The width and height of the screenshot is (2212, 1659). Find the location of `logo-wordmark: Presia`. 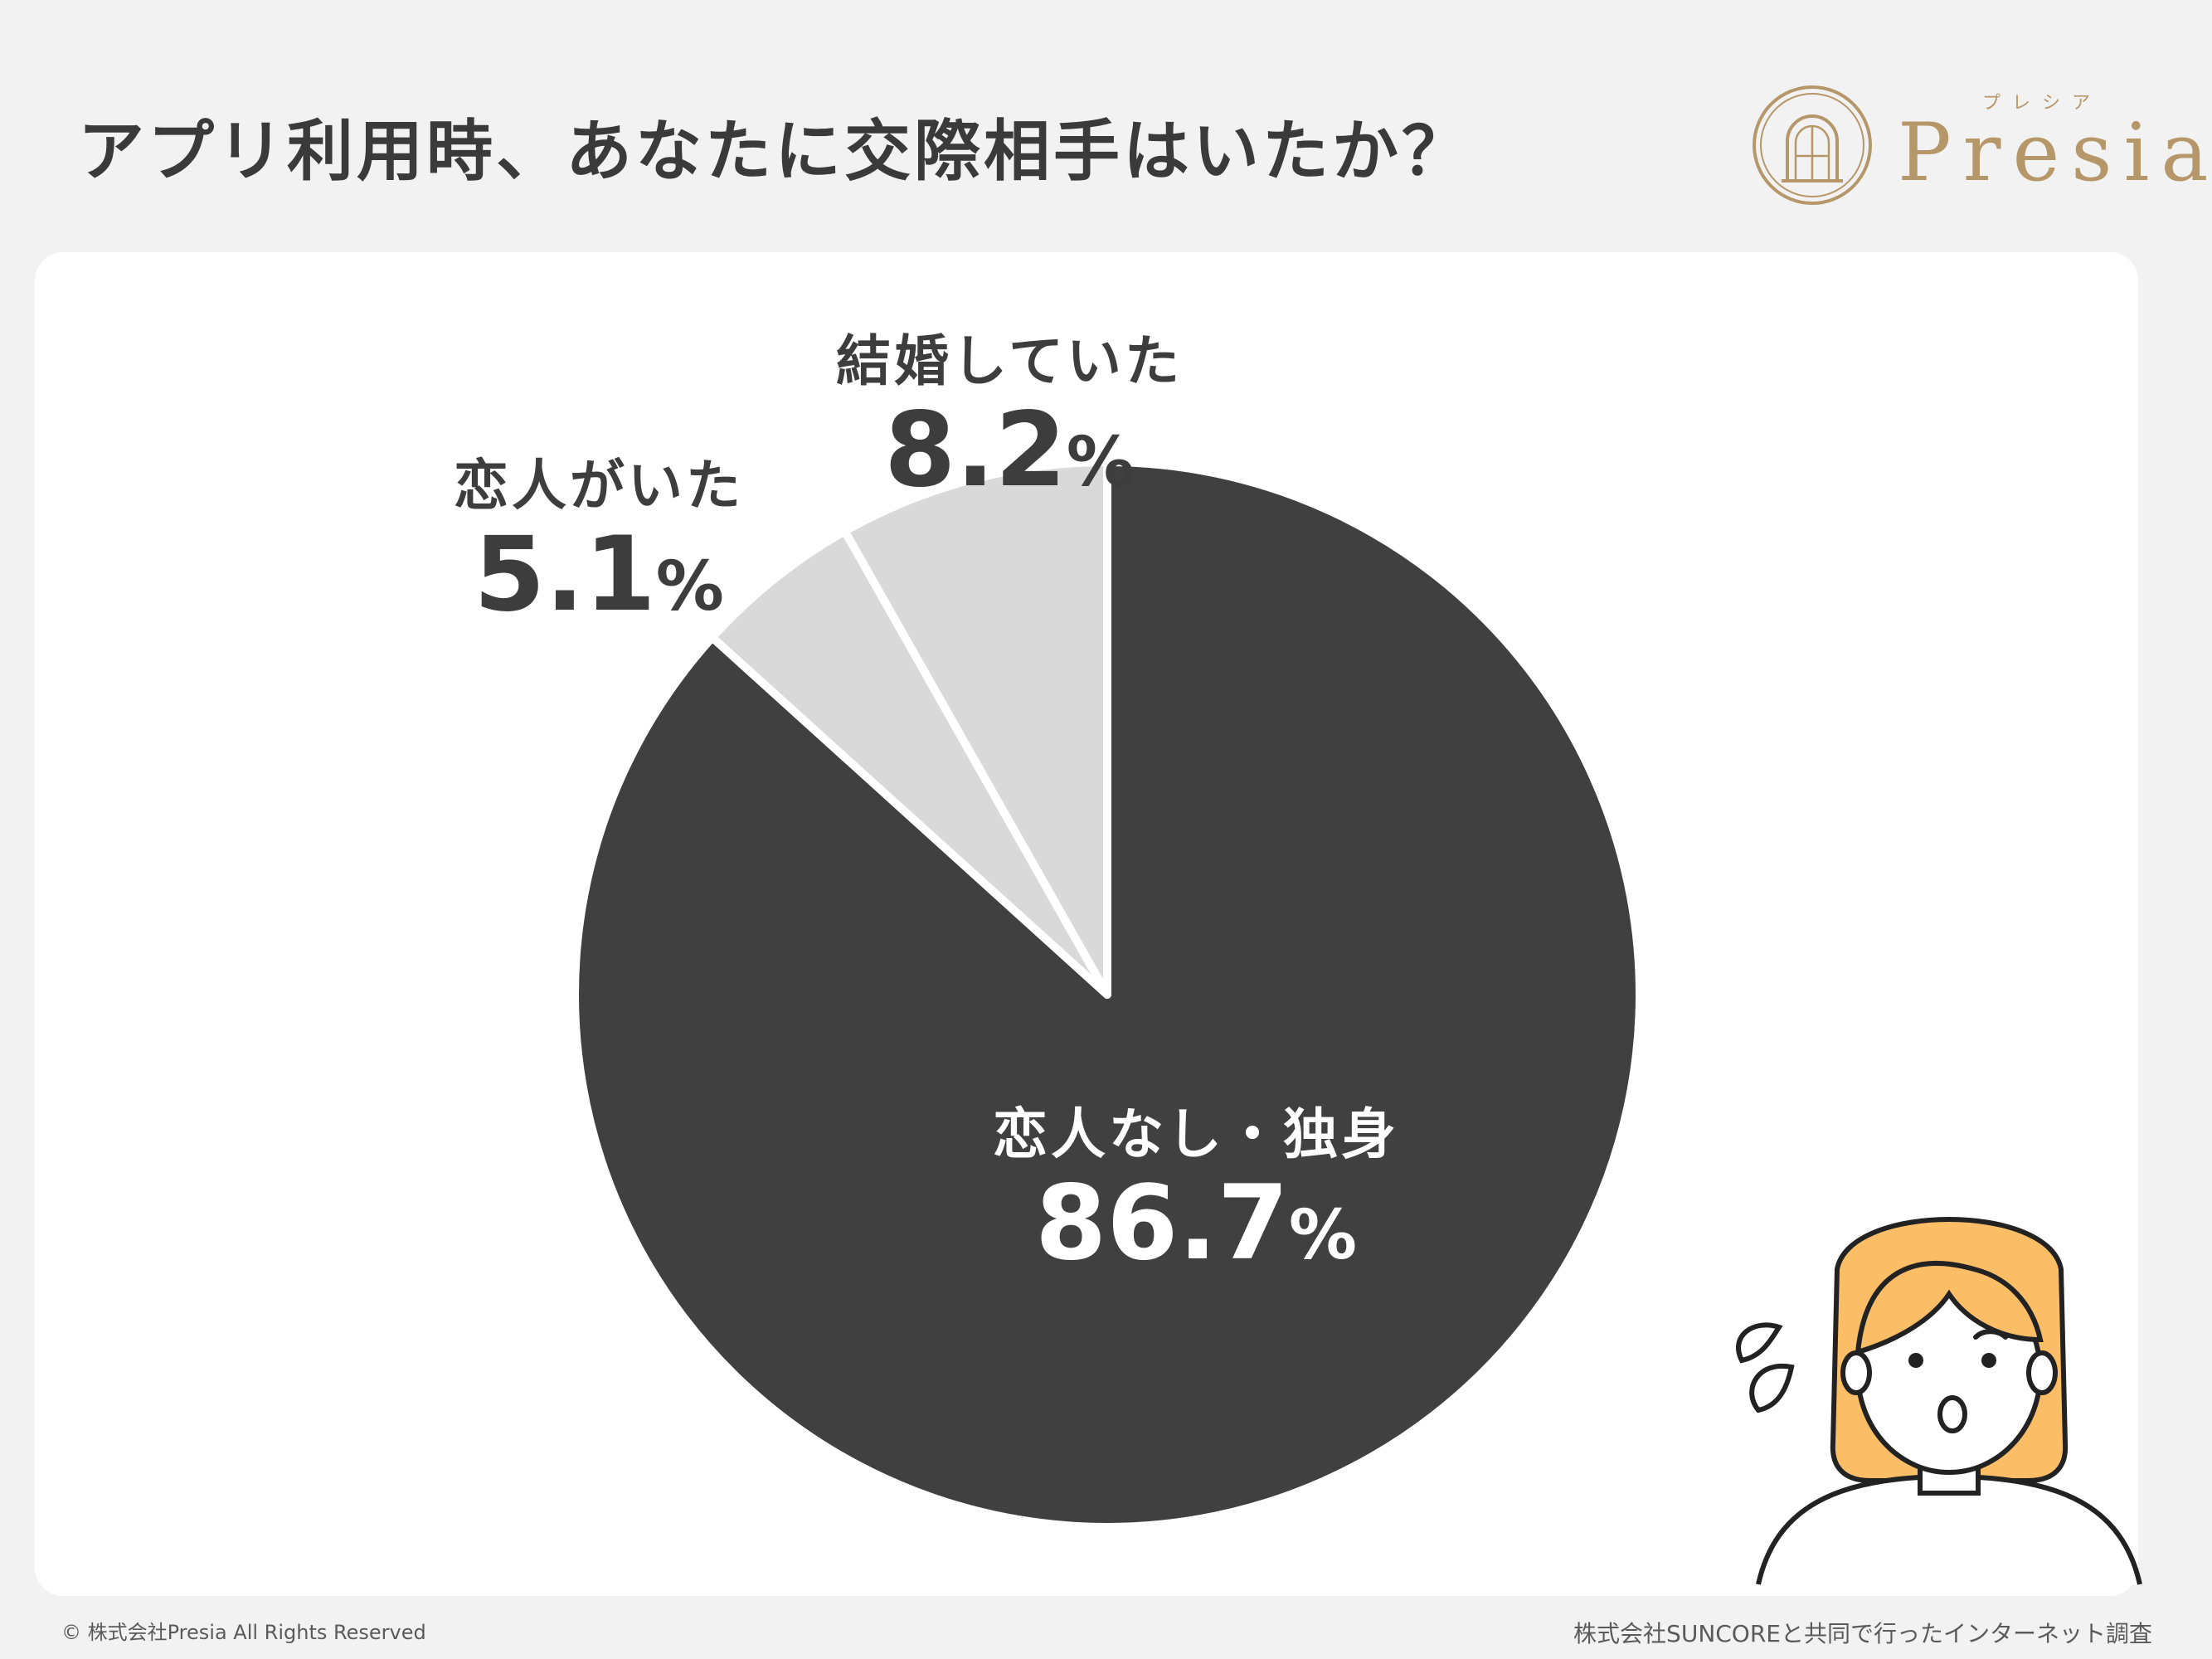

logo-wordmark: Presia is located at coordinates (2055, 152).